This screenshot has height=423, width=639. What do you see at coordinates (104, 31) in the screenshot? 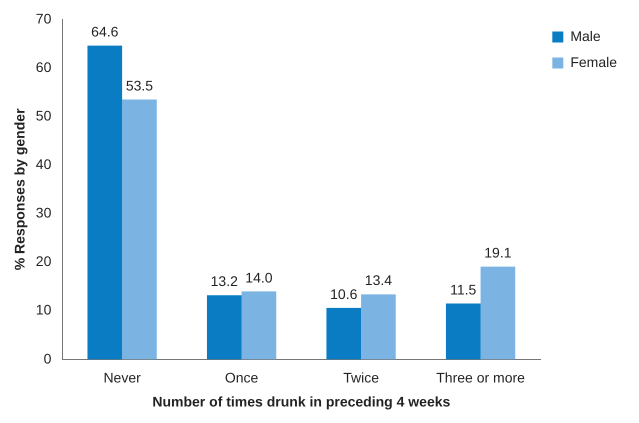
I see `text: 64.6` at bounding box center [104, 31].